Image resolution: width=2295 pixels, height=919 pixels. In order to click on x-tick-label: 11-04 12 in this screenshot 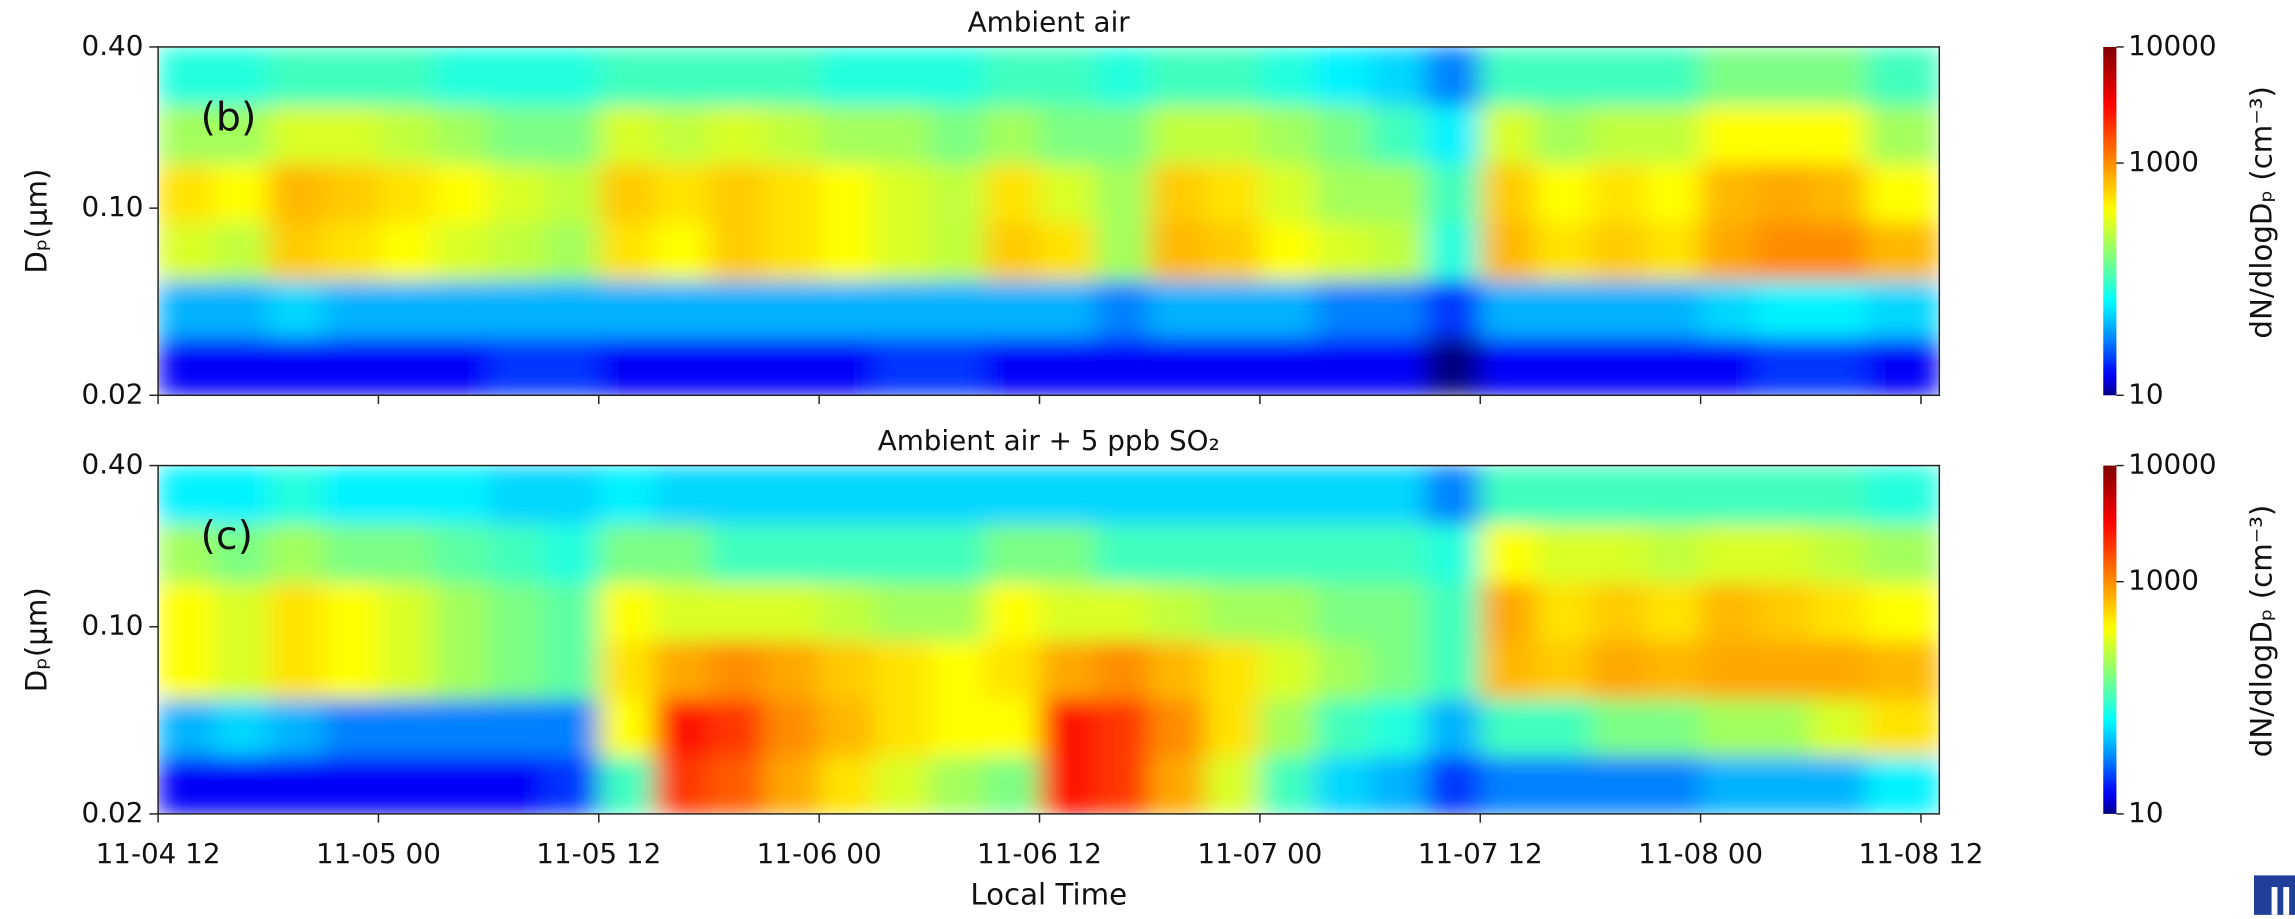, I will do `click(158, 853)`.